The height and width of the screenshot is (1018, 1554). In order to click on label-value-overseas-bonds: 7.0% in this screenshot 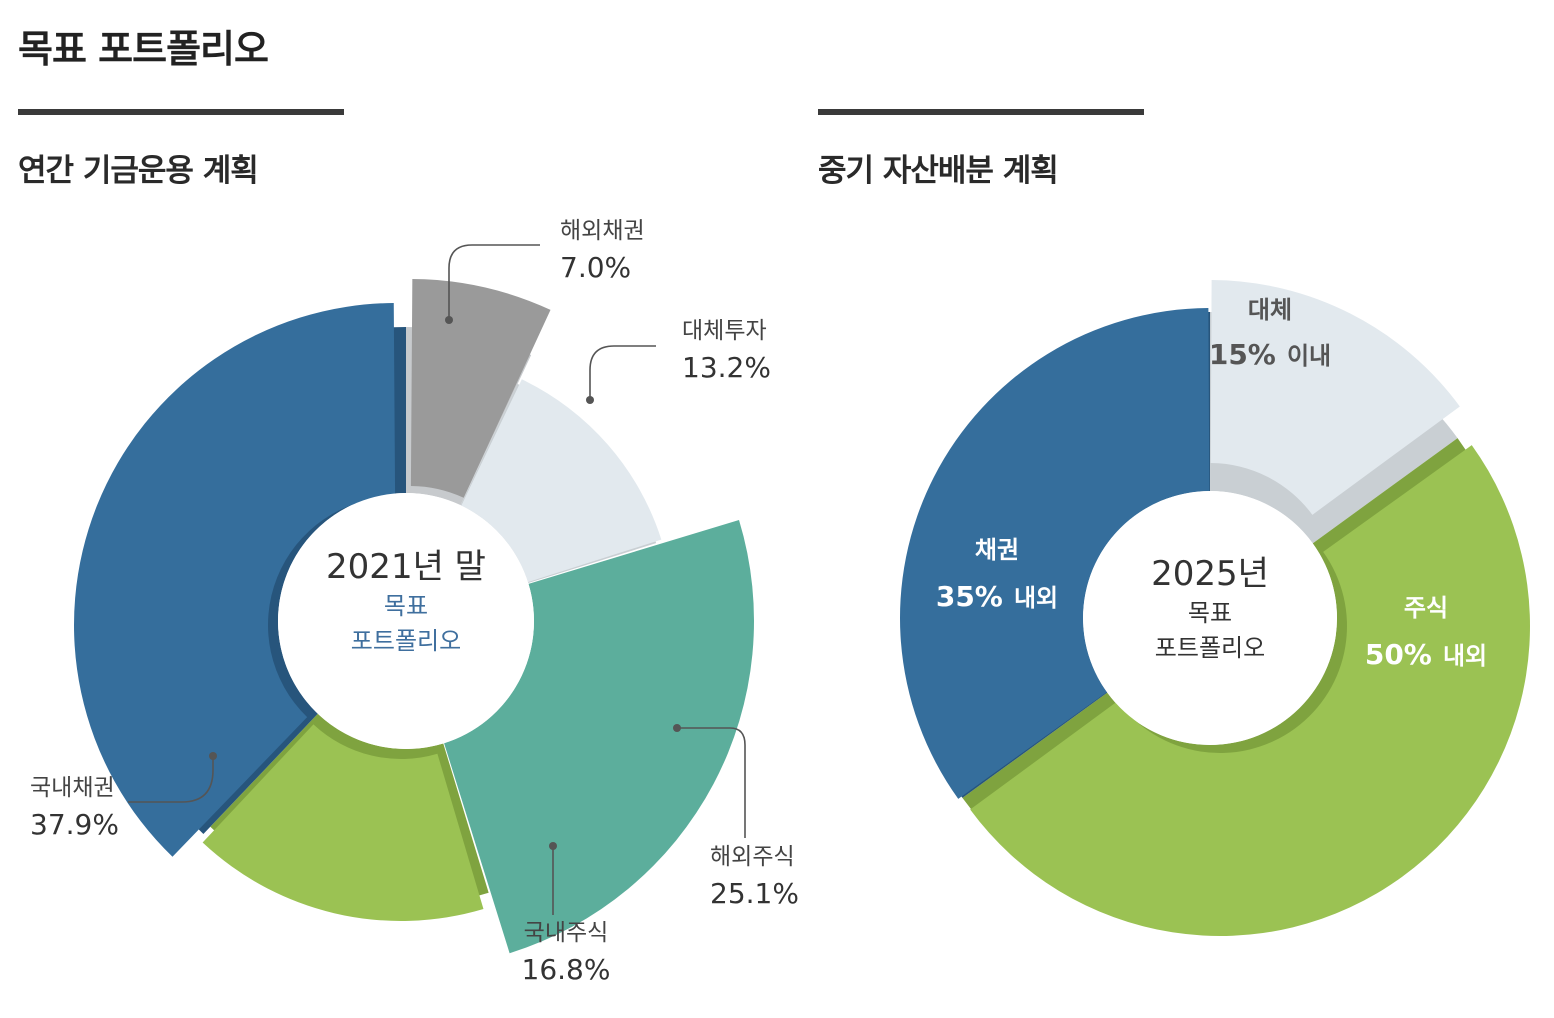, I will do `click(595, 267)`.